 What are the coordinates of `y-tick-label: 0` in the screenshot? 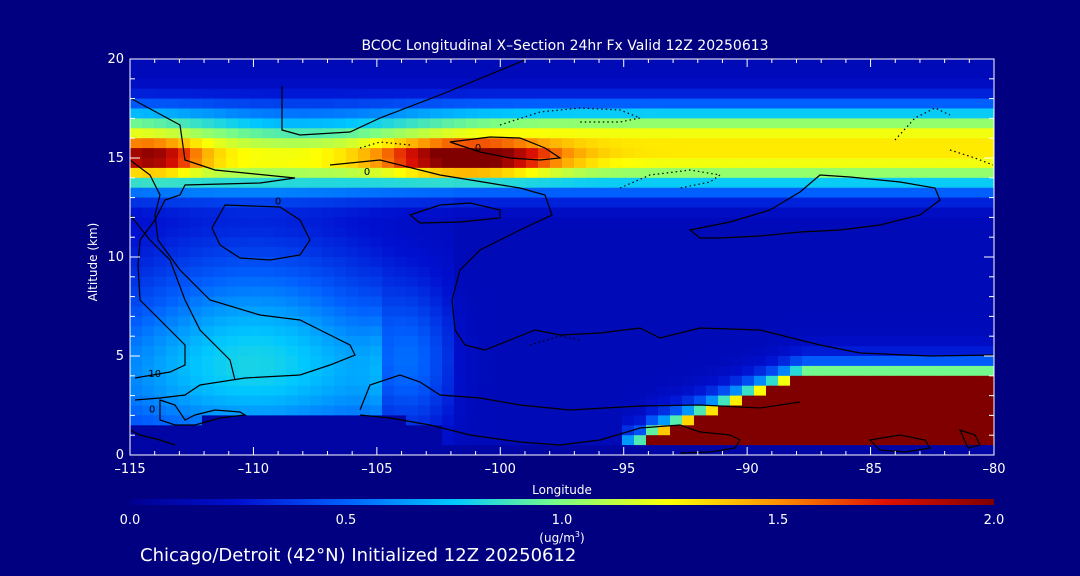 It's located at (120, 455).